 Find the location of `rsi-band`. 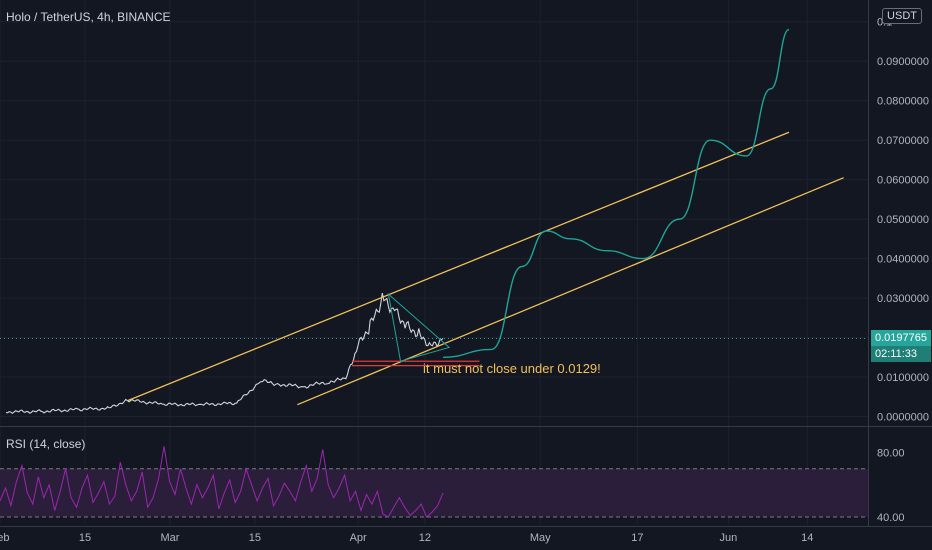

rsi-band is located at coordinates (434, 492).